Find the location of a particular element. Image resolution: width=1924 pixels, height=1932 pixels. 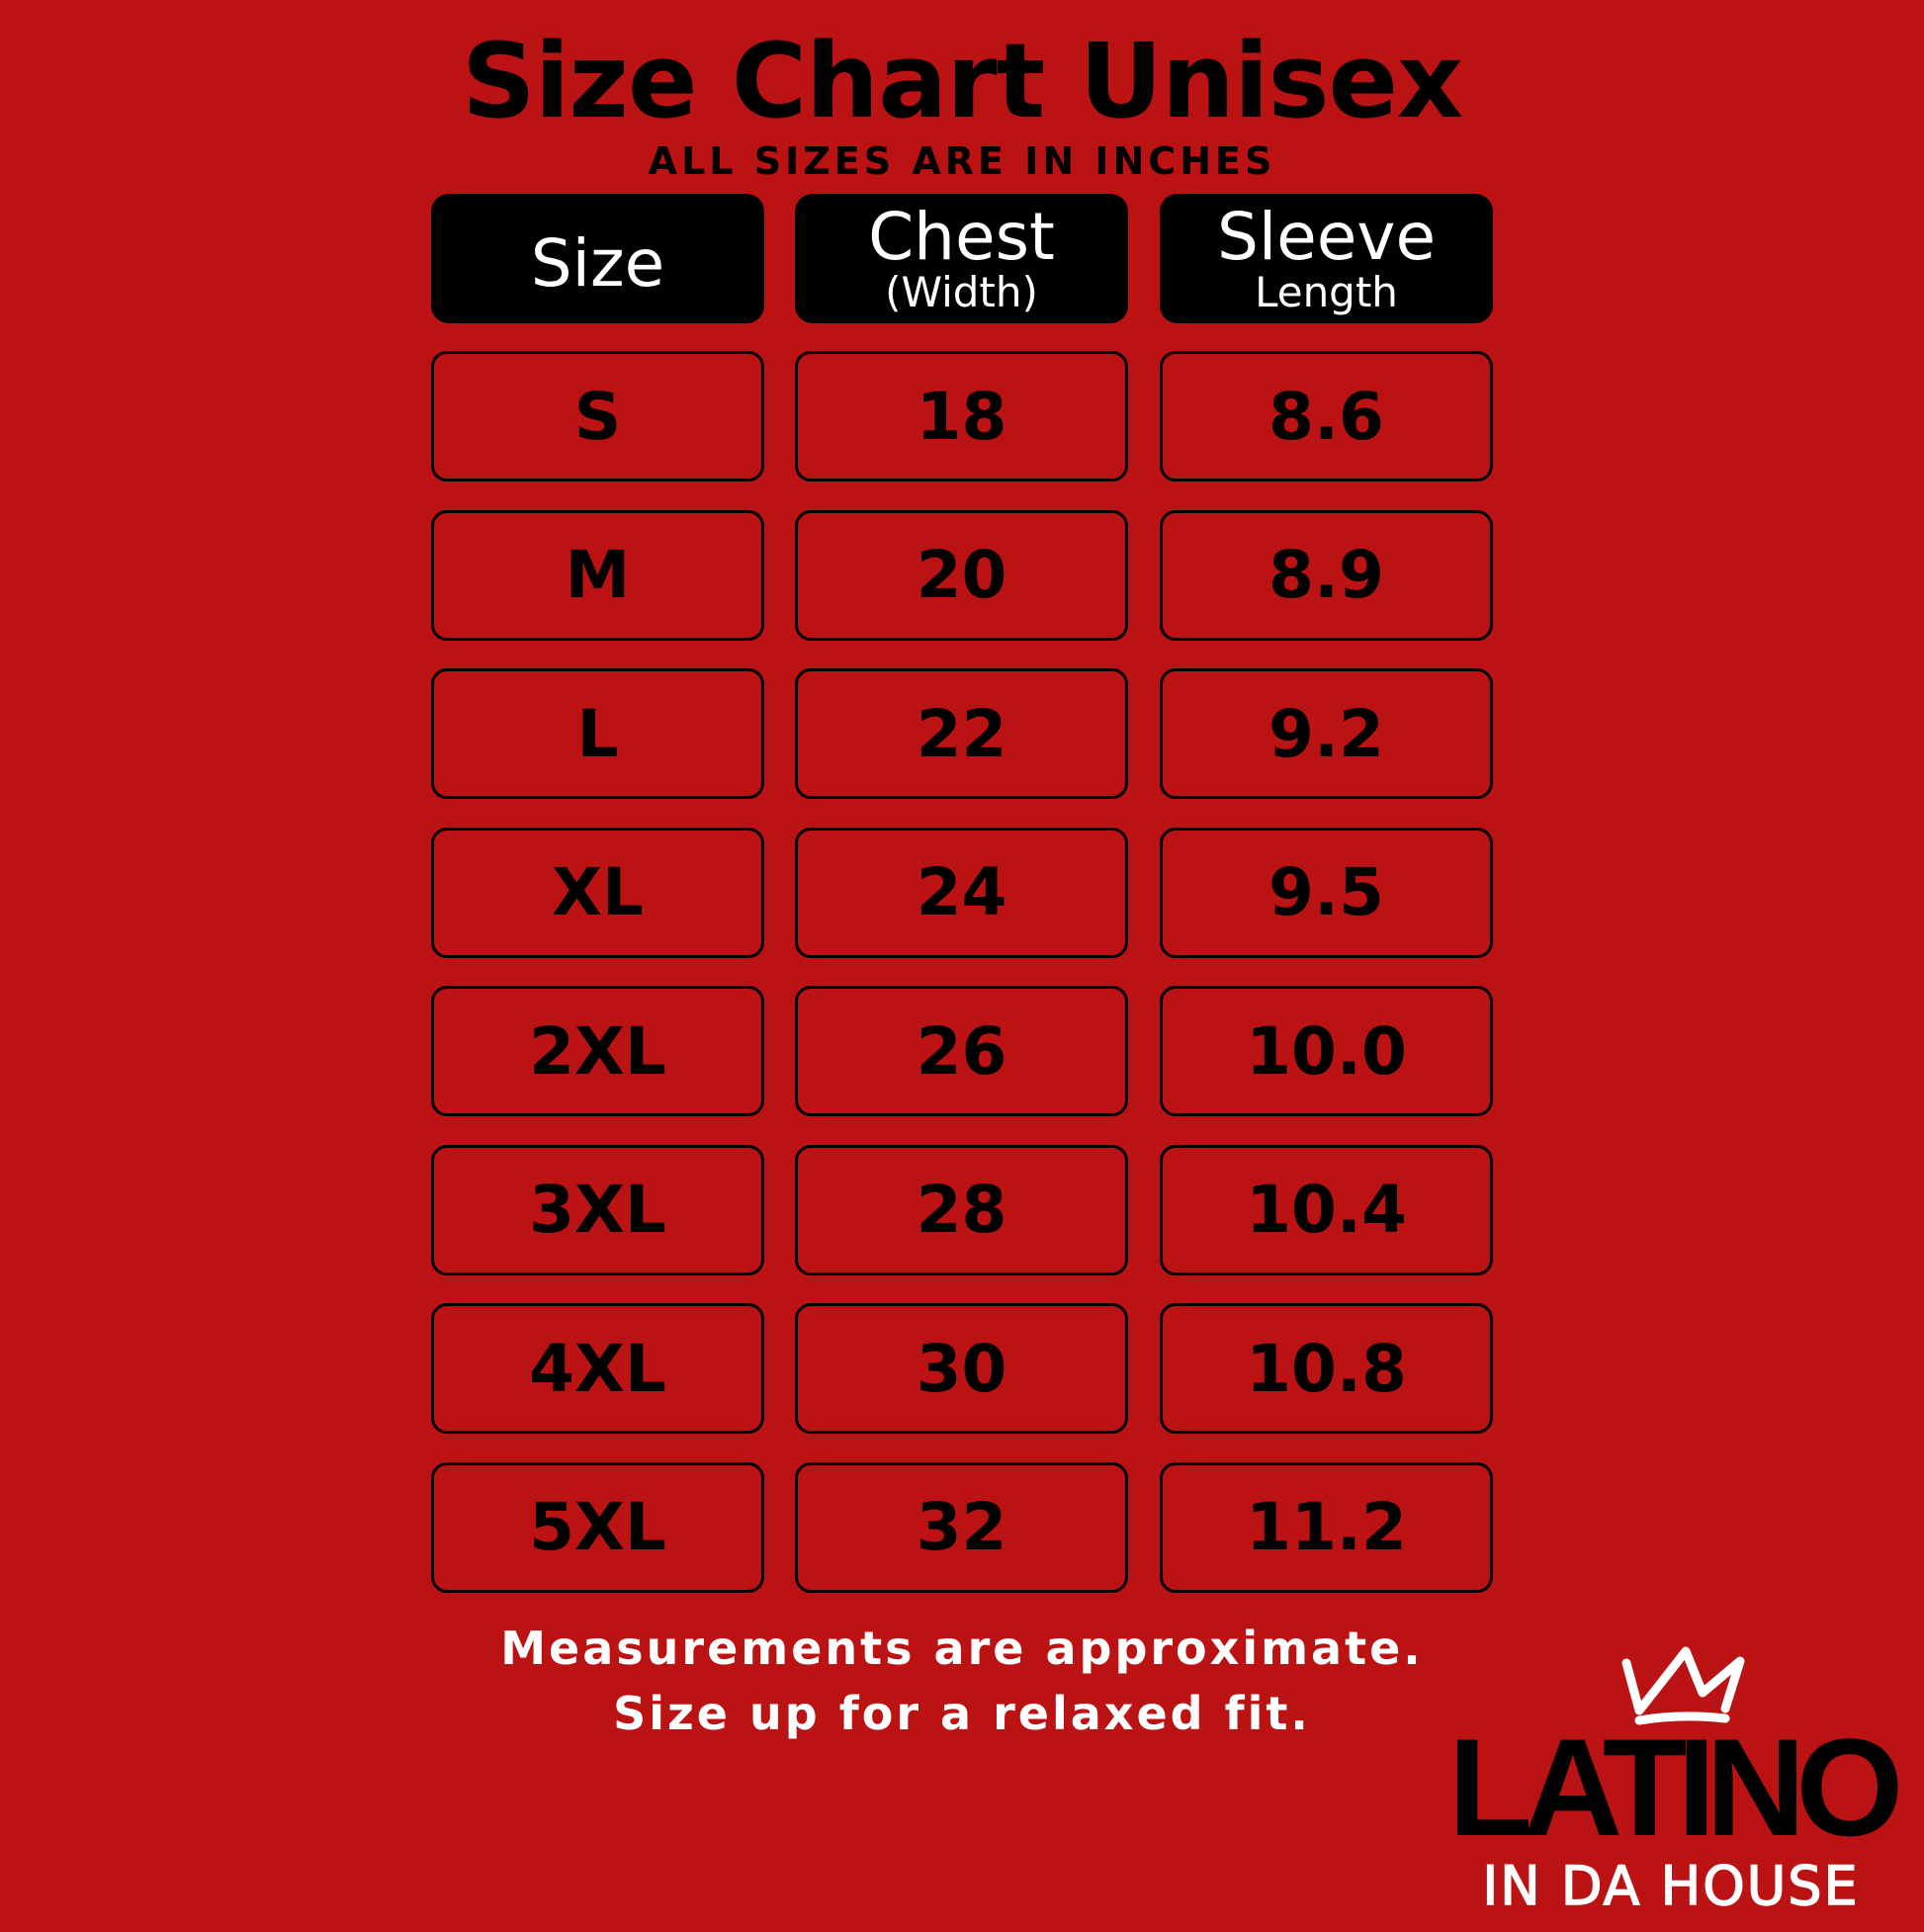

cell-chest: 30 is located at coordinates (961, 1368).